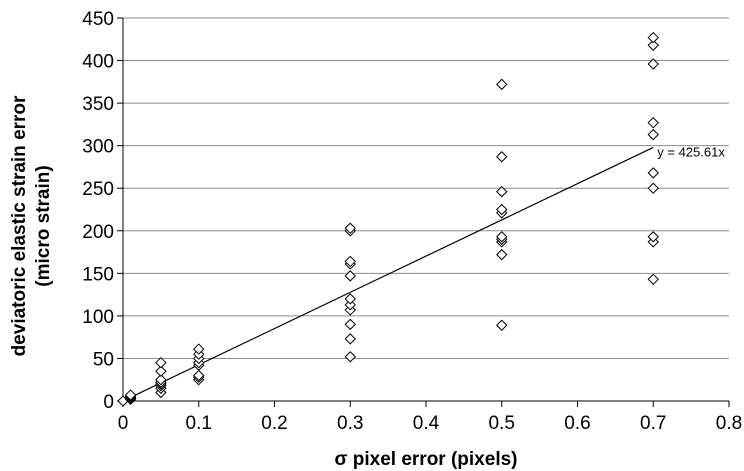 This screenshot has height=471, width=744. Describe the element at coordinates (98, 189) in the screenshot. I see `y-tick-label: 250` at that location.